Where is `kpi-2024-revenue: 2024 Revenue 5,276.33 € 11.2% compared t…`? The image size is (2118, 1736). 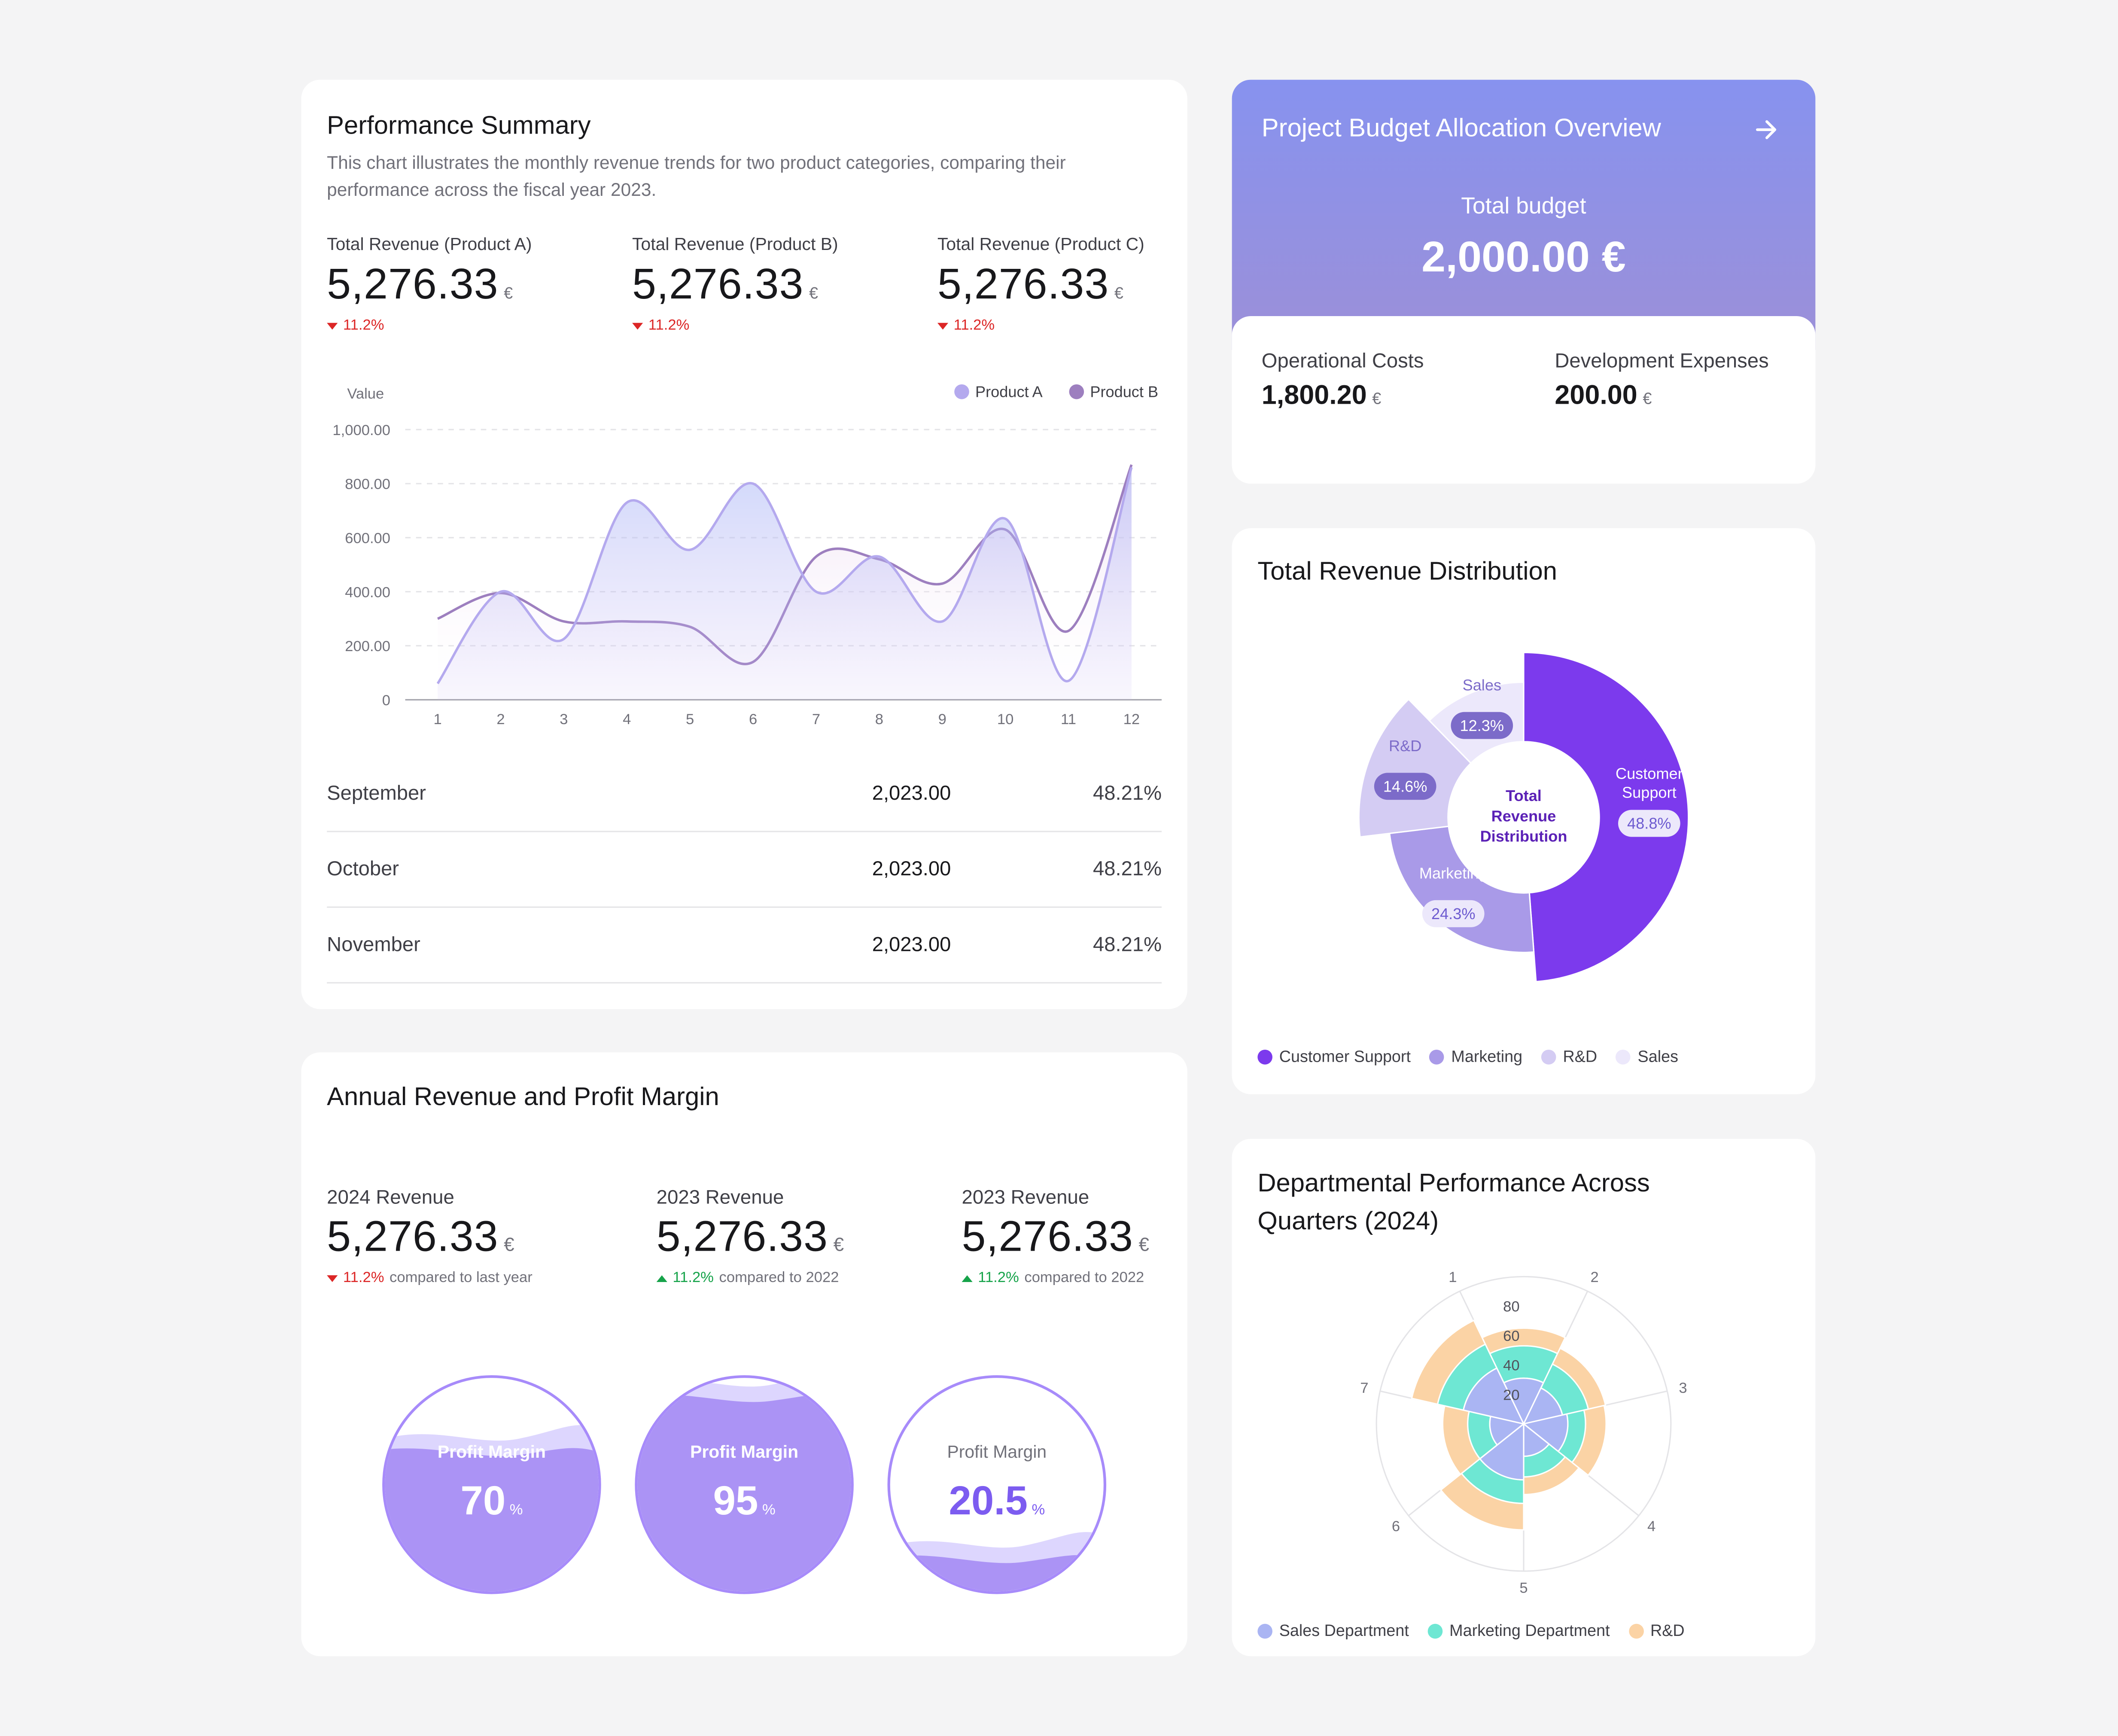 kpi-2024-revenue: 2024 Revenue 5,276.33 € 11.2% compared t… is located at coordinates (430, 1237).